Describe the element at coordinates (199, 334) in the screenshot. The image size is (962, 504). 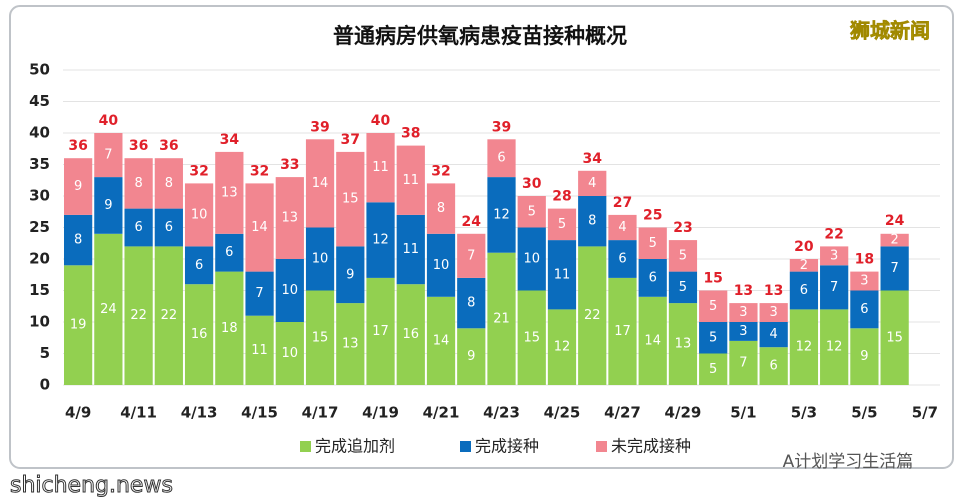
I see `segment-label: 16` at that location.